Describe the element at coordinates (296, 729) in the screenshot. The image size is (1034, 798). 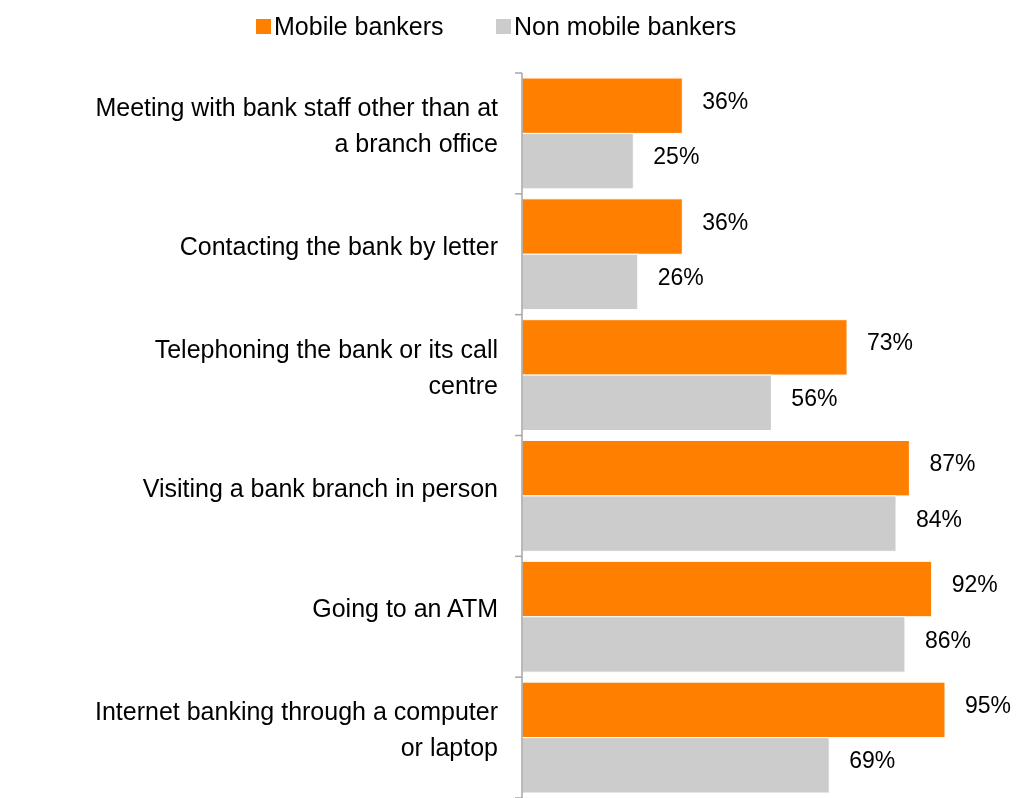
I see `y-tick-label: Internet banking through a computer or laptop` at that location.